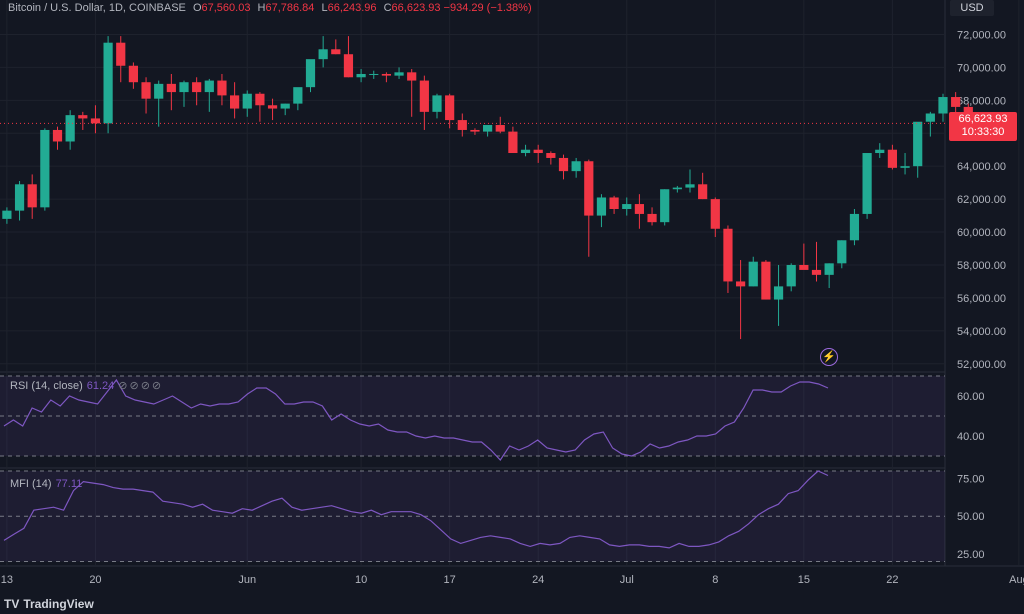 The width and height of the screenshot is (1024, 614). Describe the element at coordinates (7, 580) in the screenshot. I see `time-tick-label: 13` at that location.